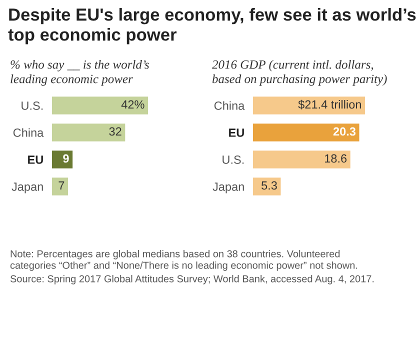 This screenshot has width=420, height=342. I want to click on text: Despite EU's large economy, few see it as world’s top economic power, so click(212, 26).